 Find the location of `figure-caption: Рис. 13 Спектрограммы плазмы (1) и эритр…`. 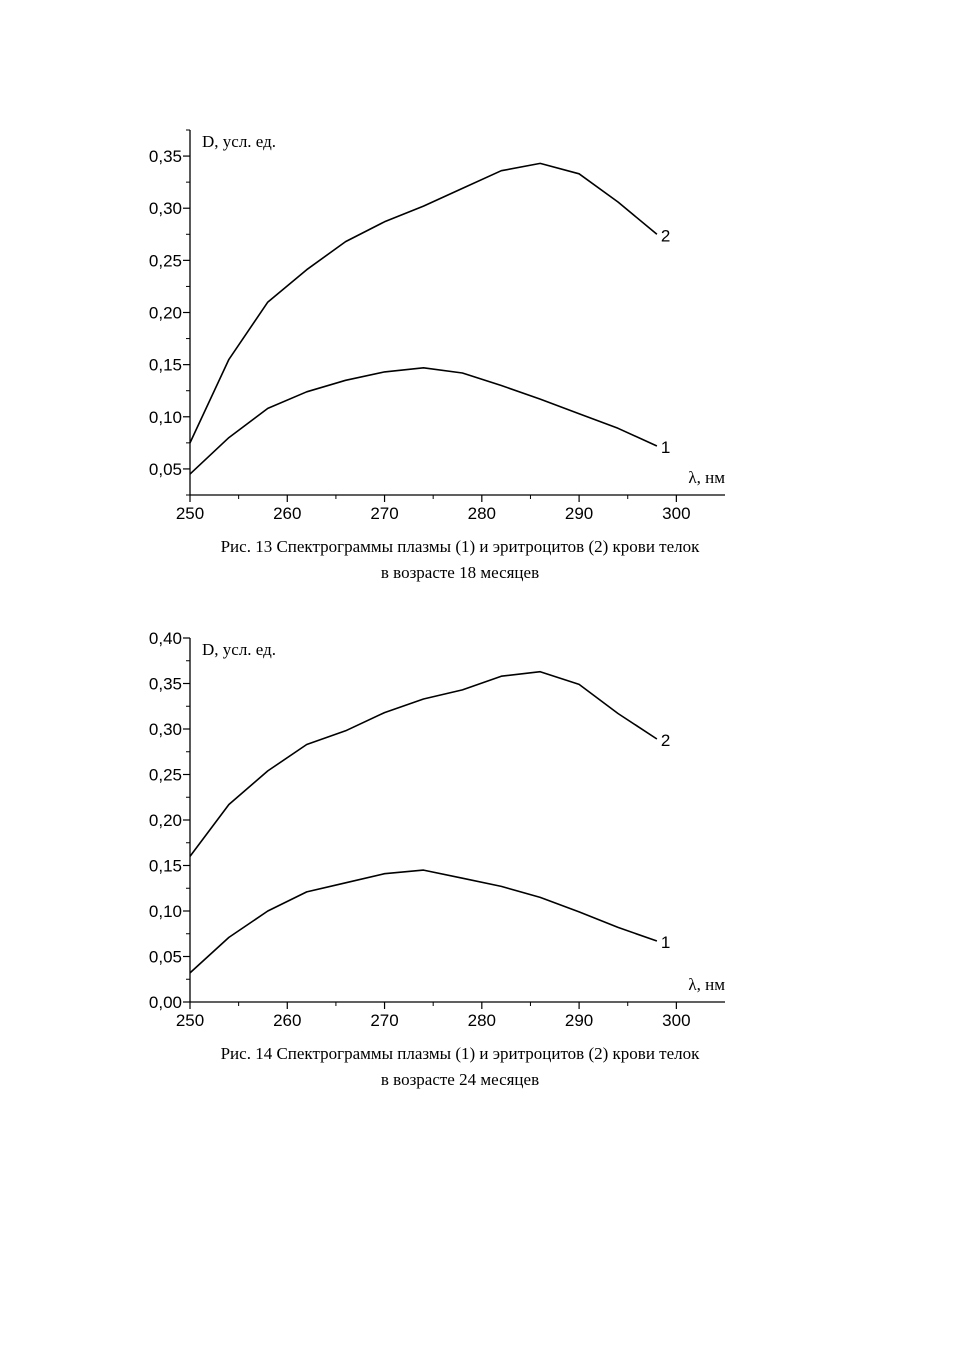

figure-caption: Рис. 13 Спектрограммы плазмы (1) и эритр… is located at coordinates (460, 560).